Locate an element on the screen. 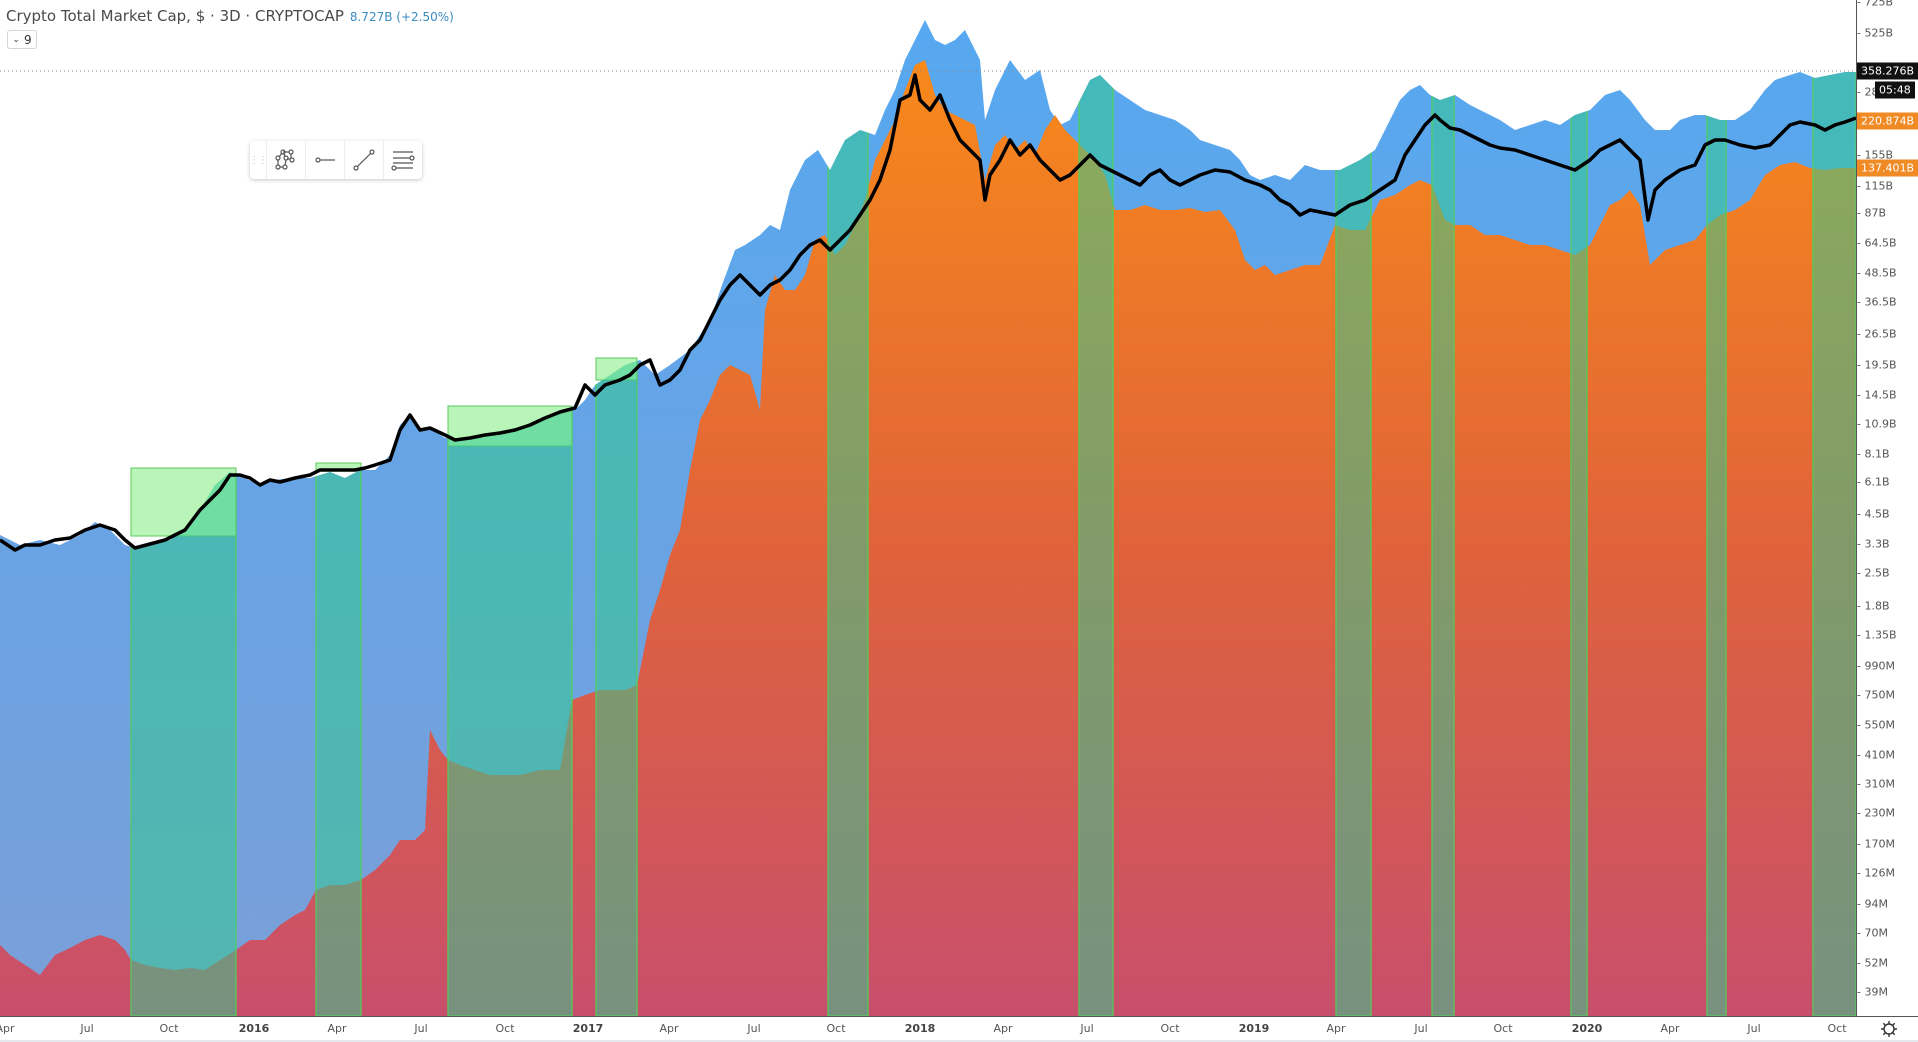  collapse-indicators-button: ⌄ 9 is located at coordinates (22, 39).